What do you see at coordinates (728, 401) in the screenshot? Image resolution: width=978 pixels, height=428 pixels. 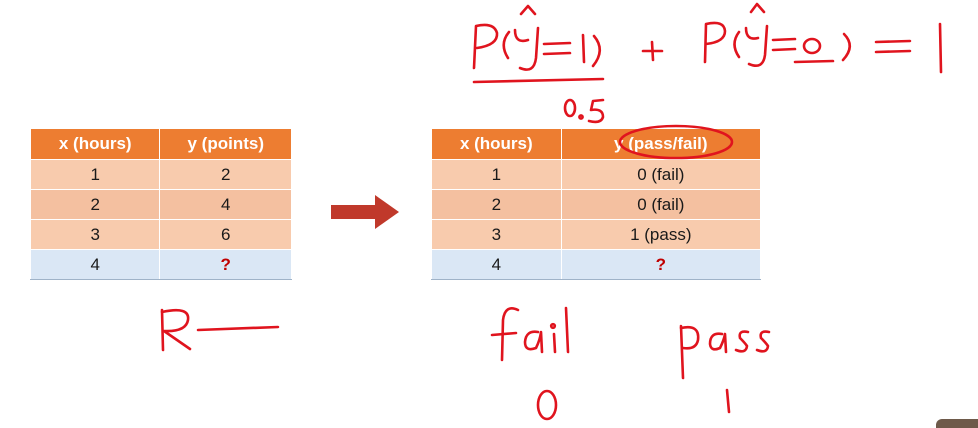 I see `handwritten-one` at bounding box center [728, 401].